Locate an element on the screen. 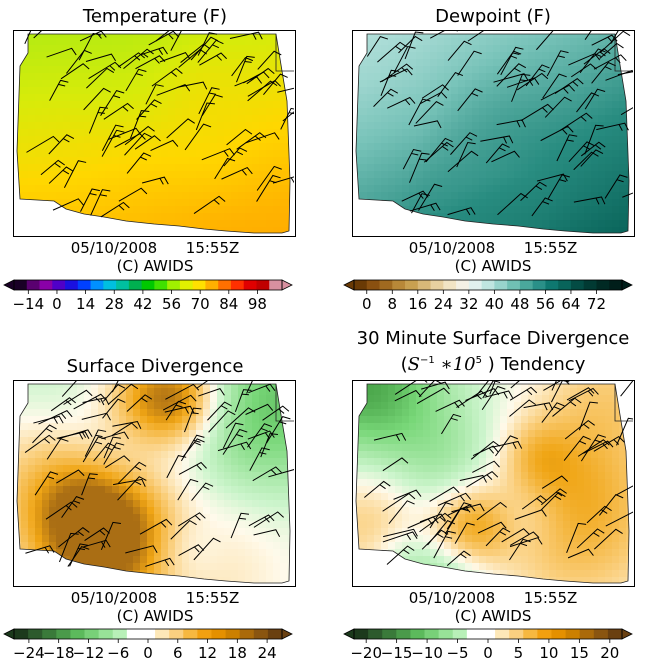  colorbar-max-extension is located at coordinates (287, 285).